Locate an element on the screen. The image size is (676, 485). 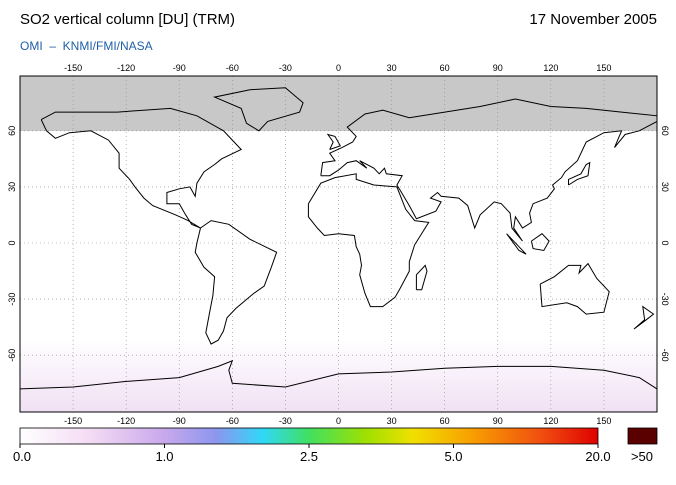
title: SO2 vertical column [DU] (TRM) is located at coordinates (127, 19).